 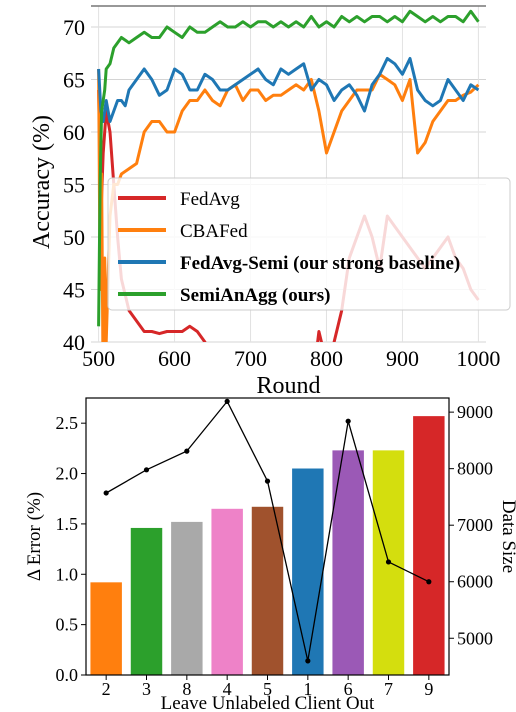 What do you see at coordinates (326, 358) in the screenshot?
I see `x-tick-label: 800` at bounding box center [326, 358].